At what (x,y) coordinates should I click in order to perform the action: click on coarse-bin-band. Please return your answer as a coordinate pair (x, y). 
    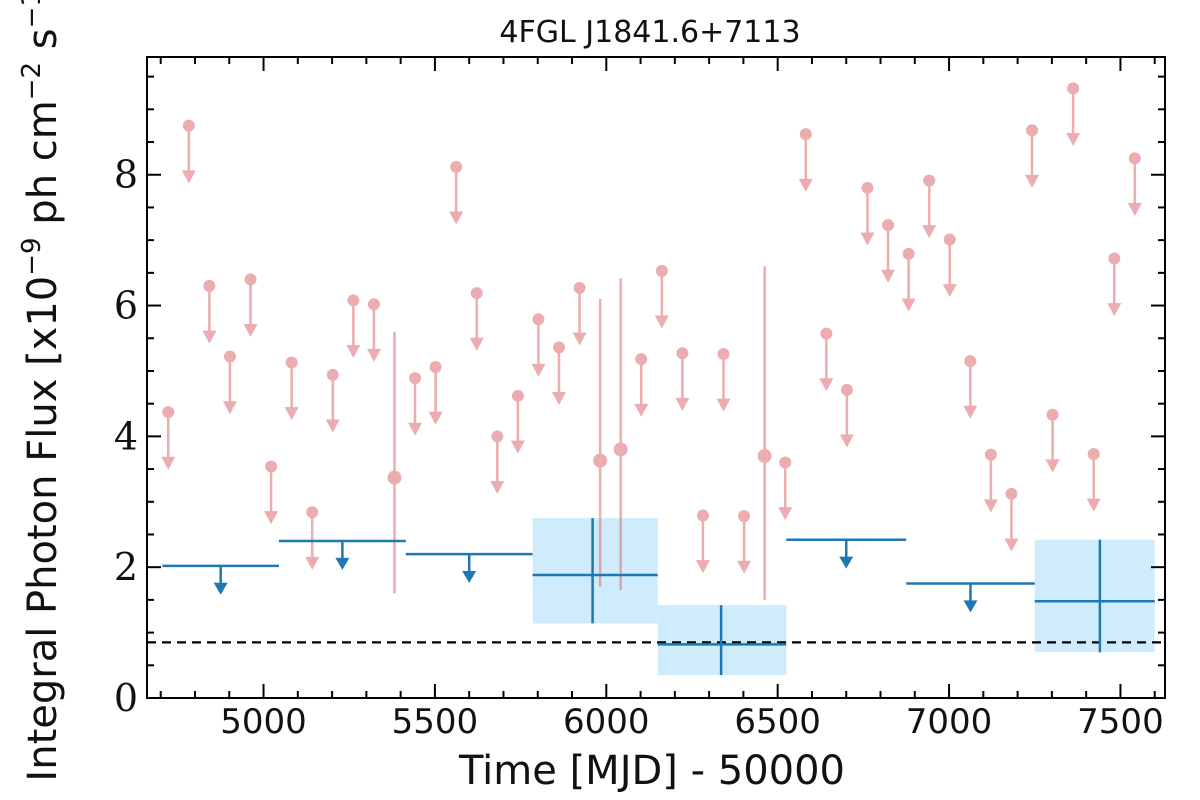
    Looking at the image, I should click on (1094, 596).